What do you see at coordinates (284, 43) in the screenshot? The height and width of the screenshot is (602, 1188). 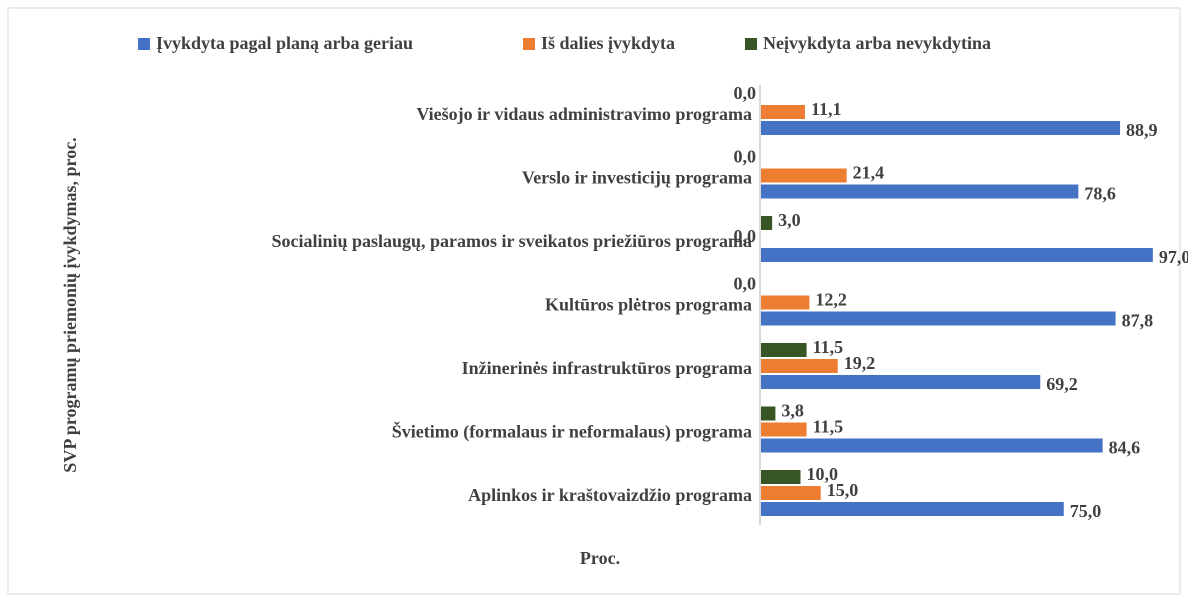 I see `legend-label: Įvykdyta pagal planą arba geriau` at bounding box center [284, 43].